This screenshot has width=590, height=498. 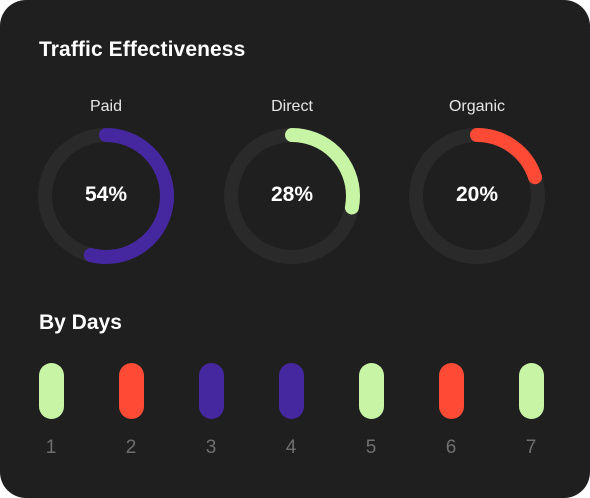 I want to click on day-label: 7, so click(x=531, y=447).